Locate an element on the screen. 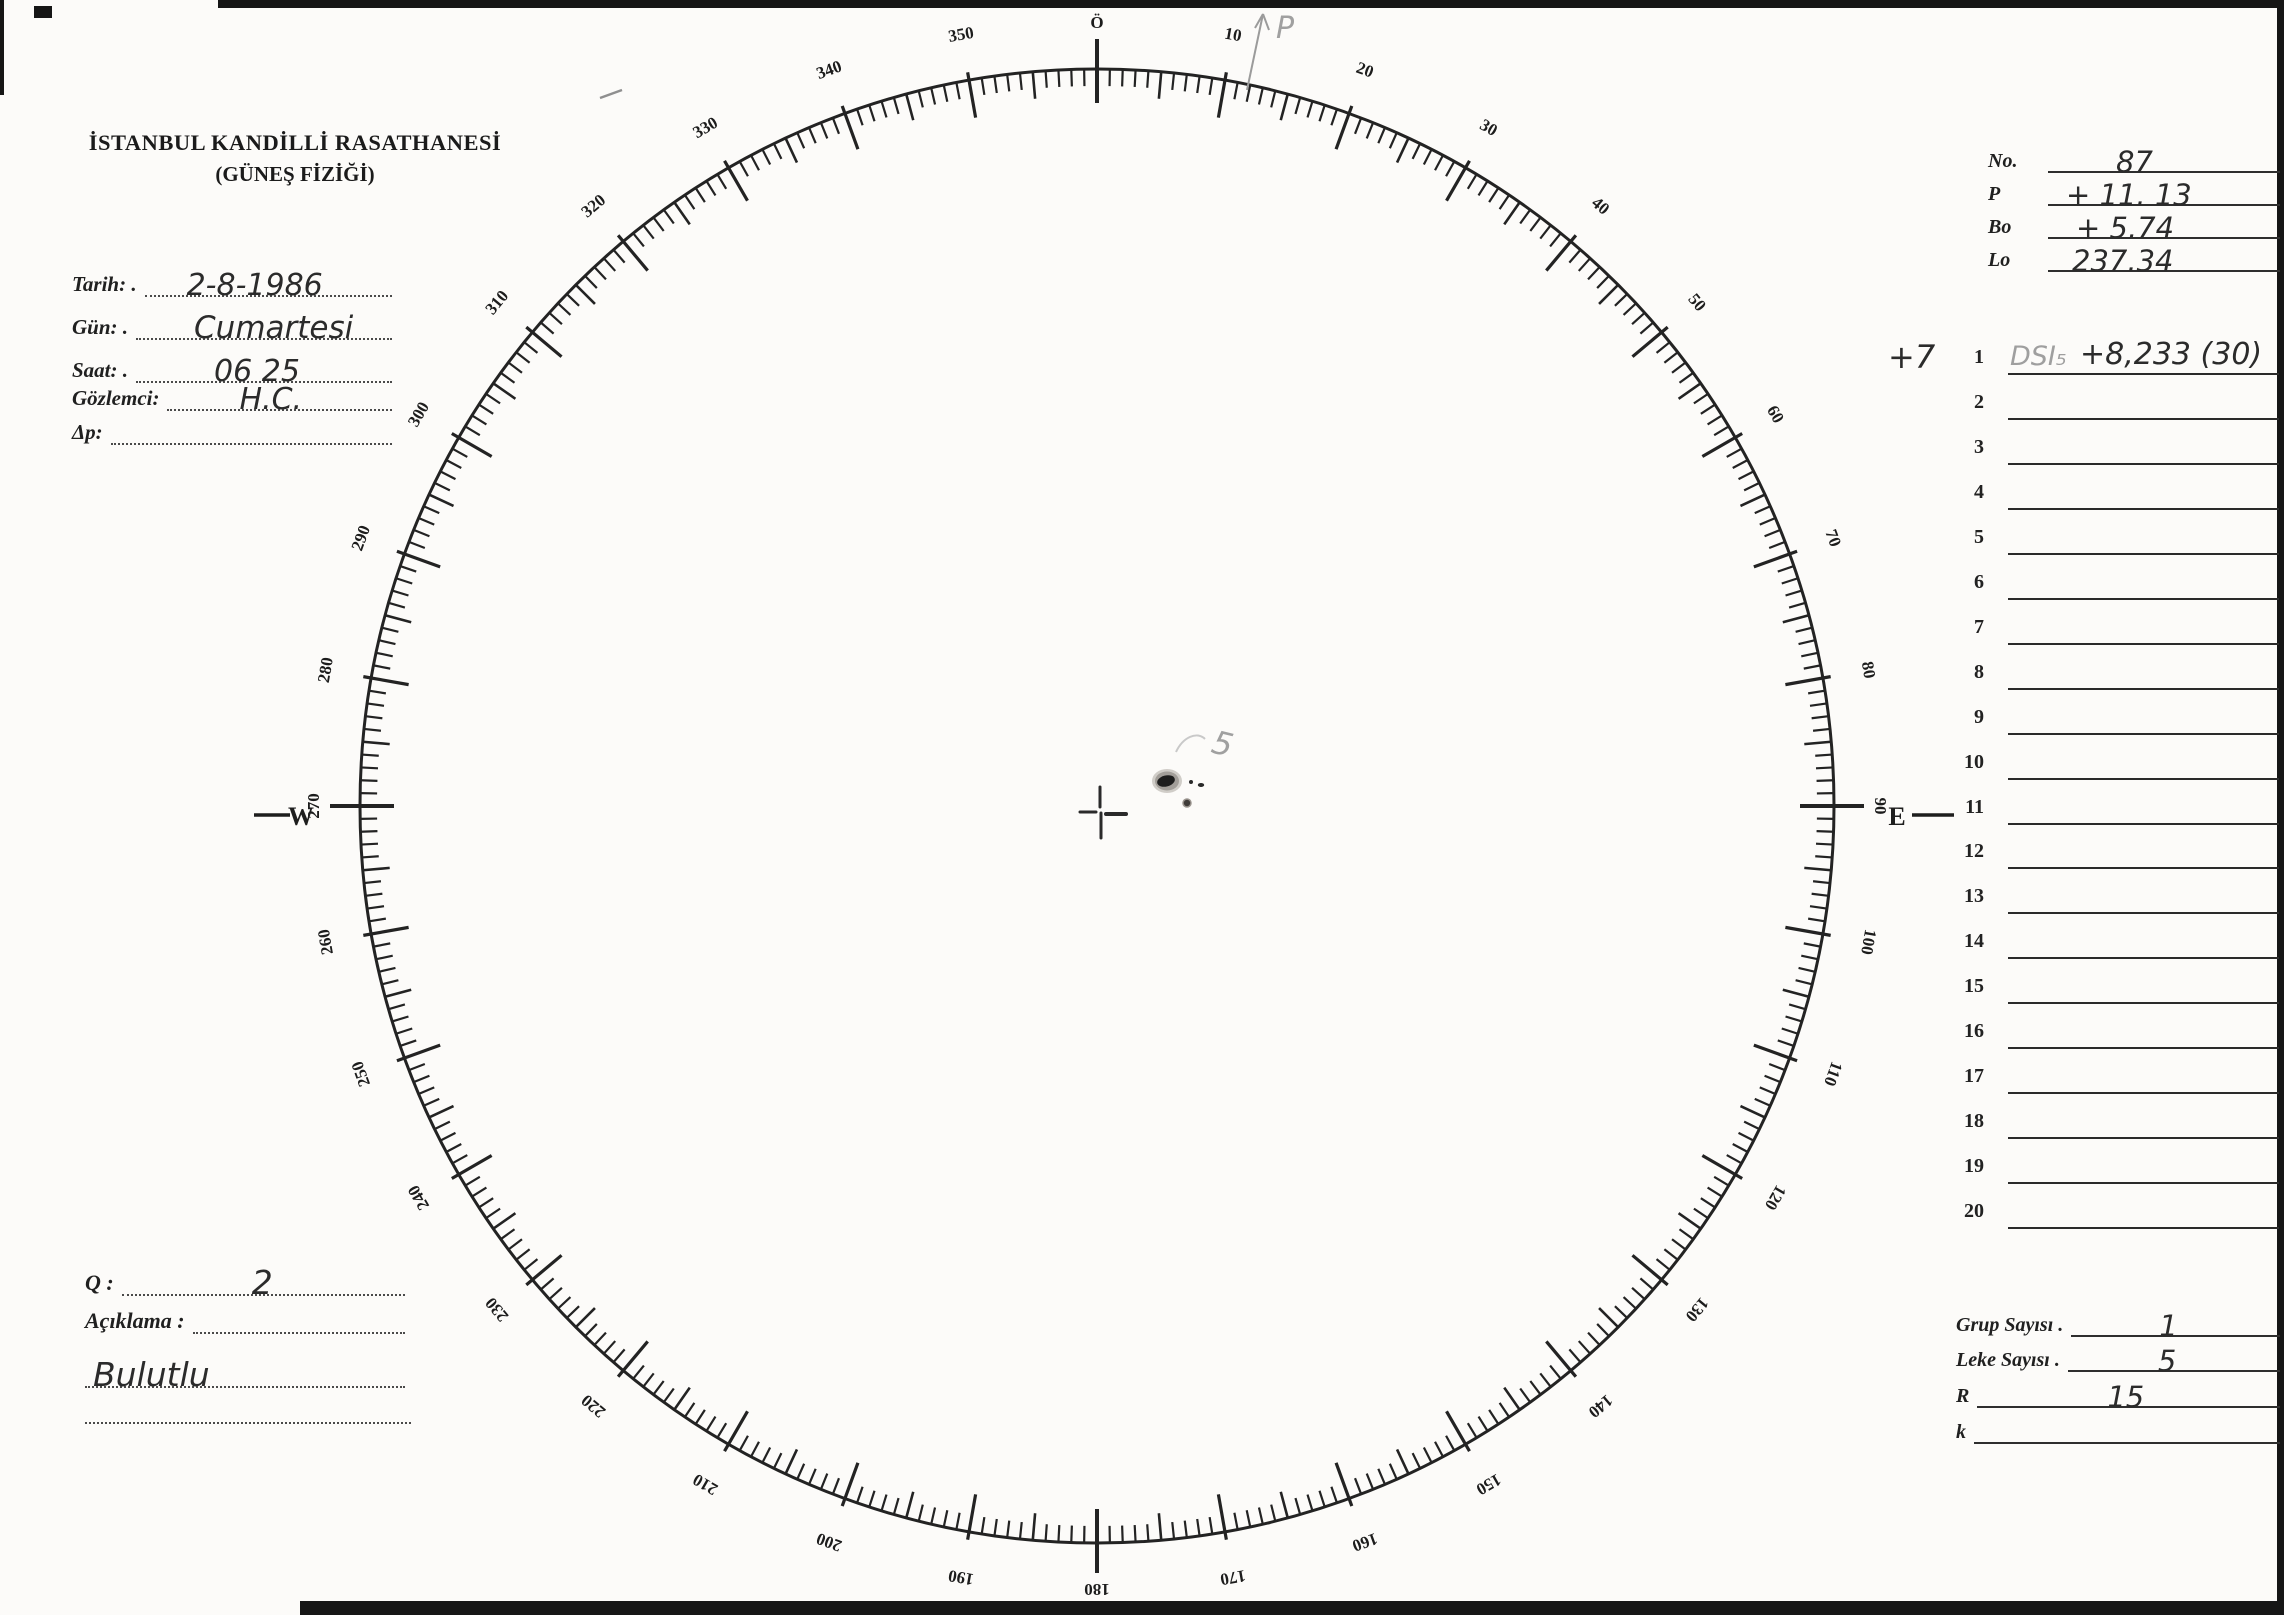 The width and height of the screenshot is (2284, 1615). p-angle-letter: P is located at coordinates (1285, 28).